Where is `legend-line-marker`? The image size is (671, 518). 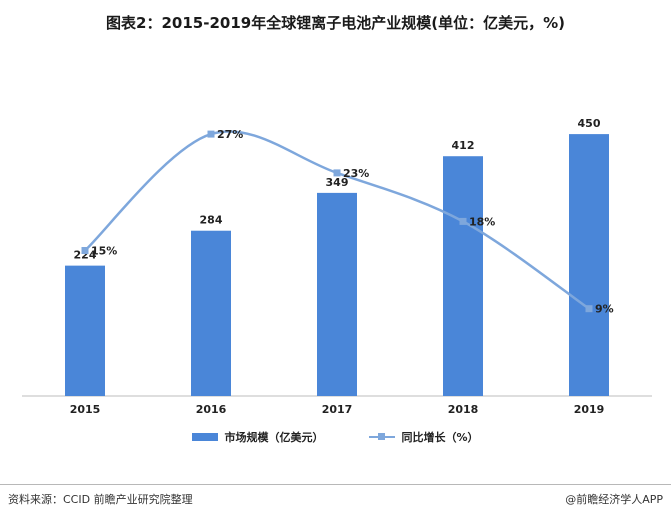
legend-line-marker is located at coordinates (382, 436).